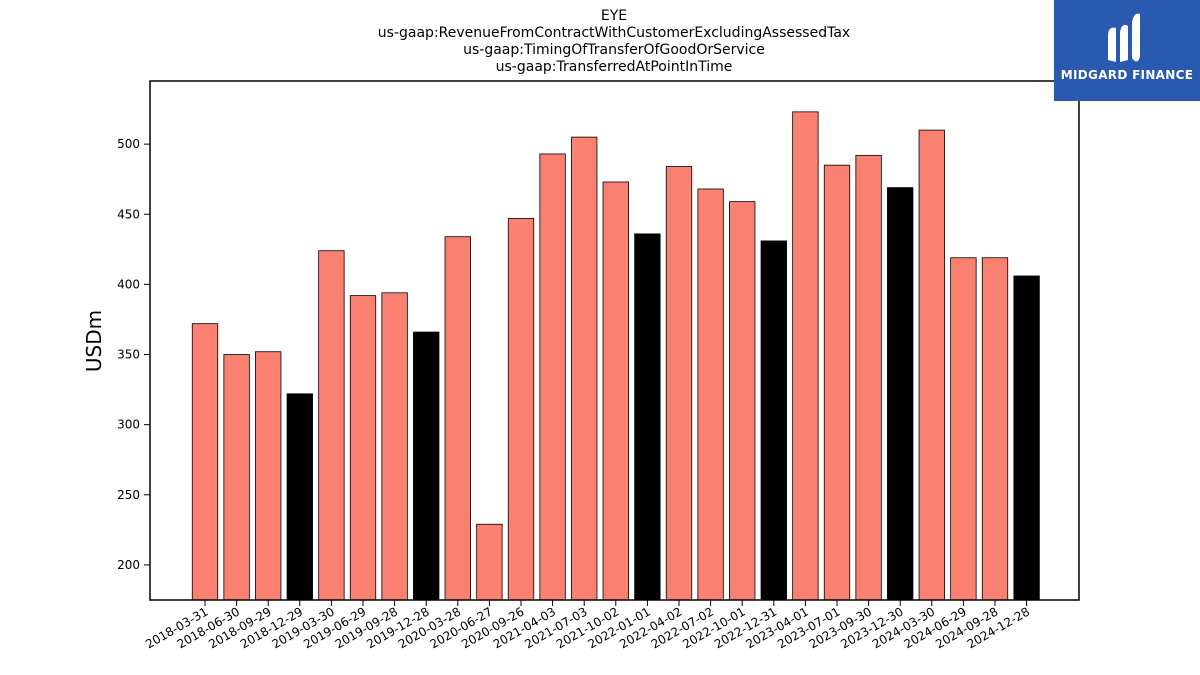  I want to click on chart-title-line: us-gaap:TimingOfTransferOfGoodOrService, so click(614, 50).